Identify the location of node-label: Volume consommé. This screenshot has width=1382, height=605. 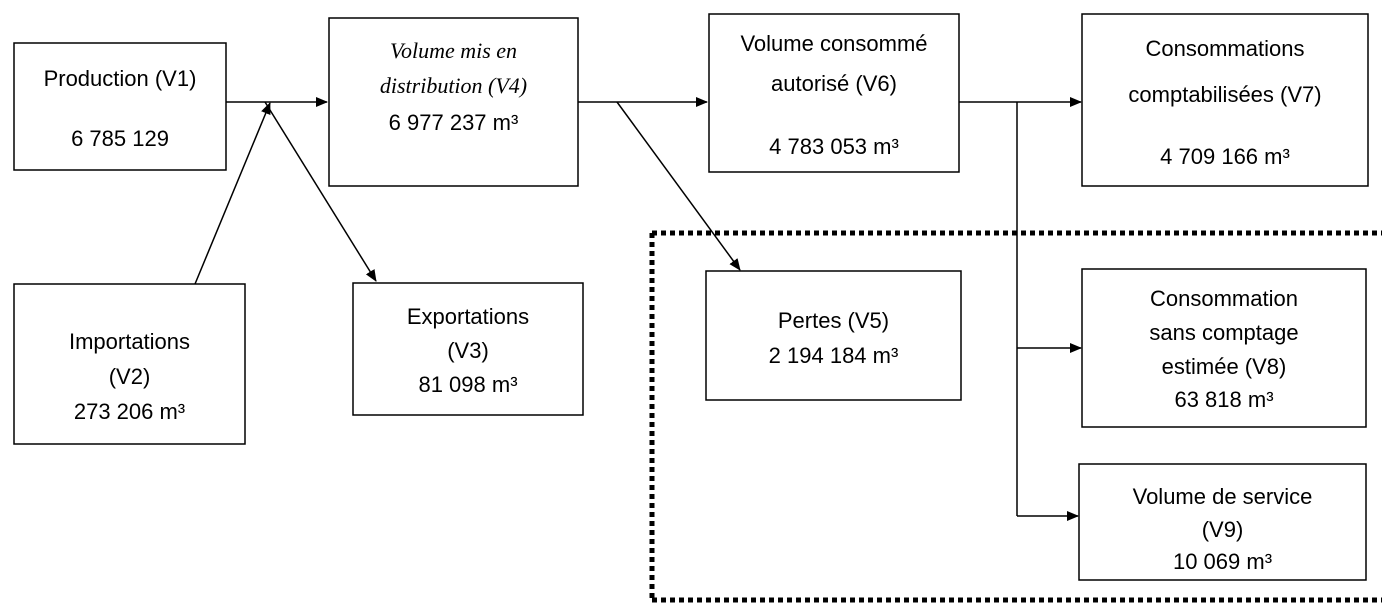
(833, 43).